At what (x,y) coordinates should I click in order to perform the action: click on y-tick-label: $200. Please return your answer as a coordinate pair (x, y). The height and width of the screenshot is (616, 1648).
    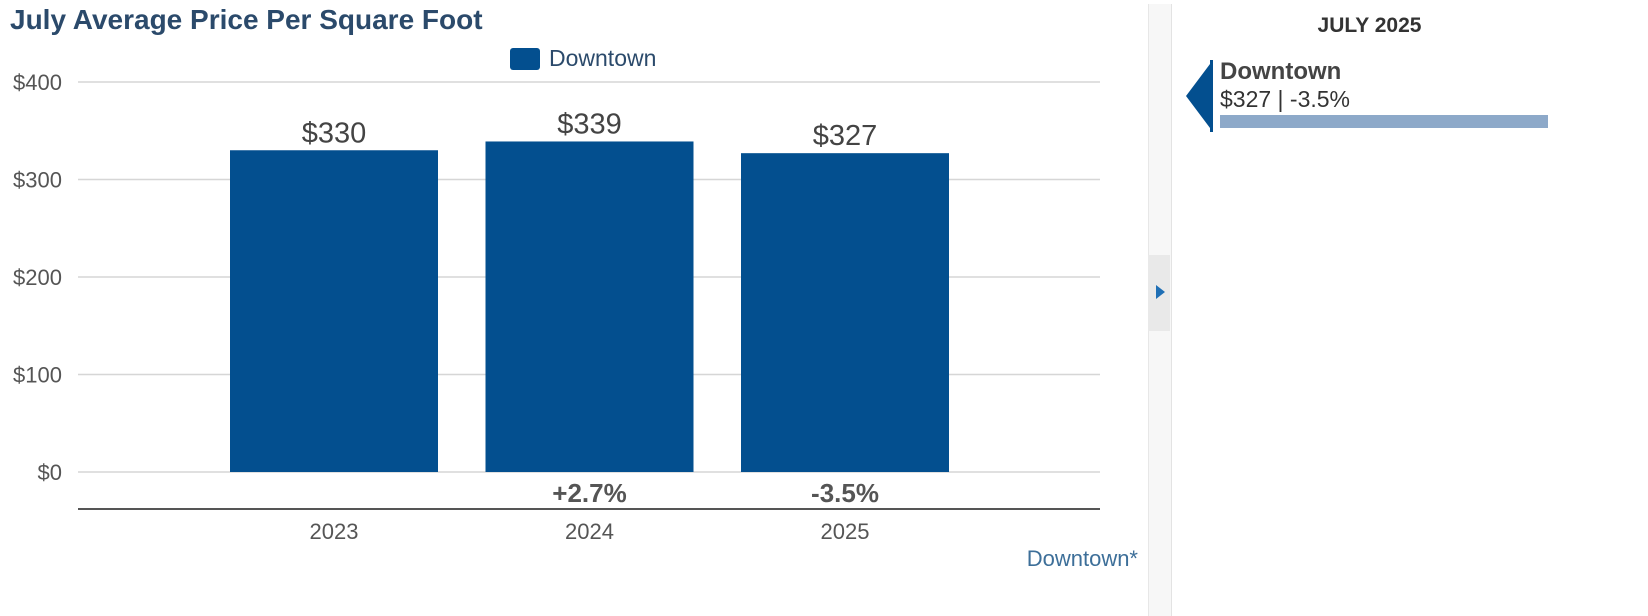
    Looking at the image, I should click on (37, 277).